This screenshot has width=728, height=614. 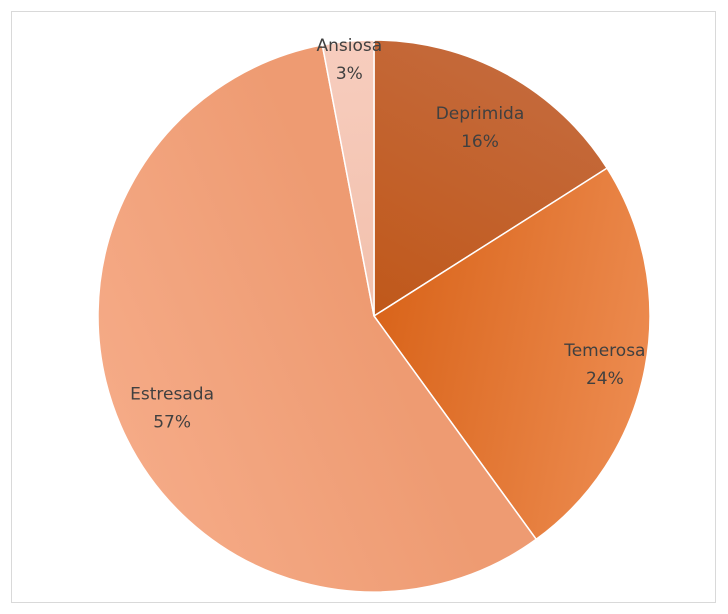 I want to click on slice-value-label: 57%, so click(x=172, y=422).